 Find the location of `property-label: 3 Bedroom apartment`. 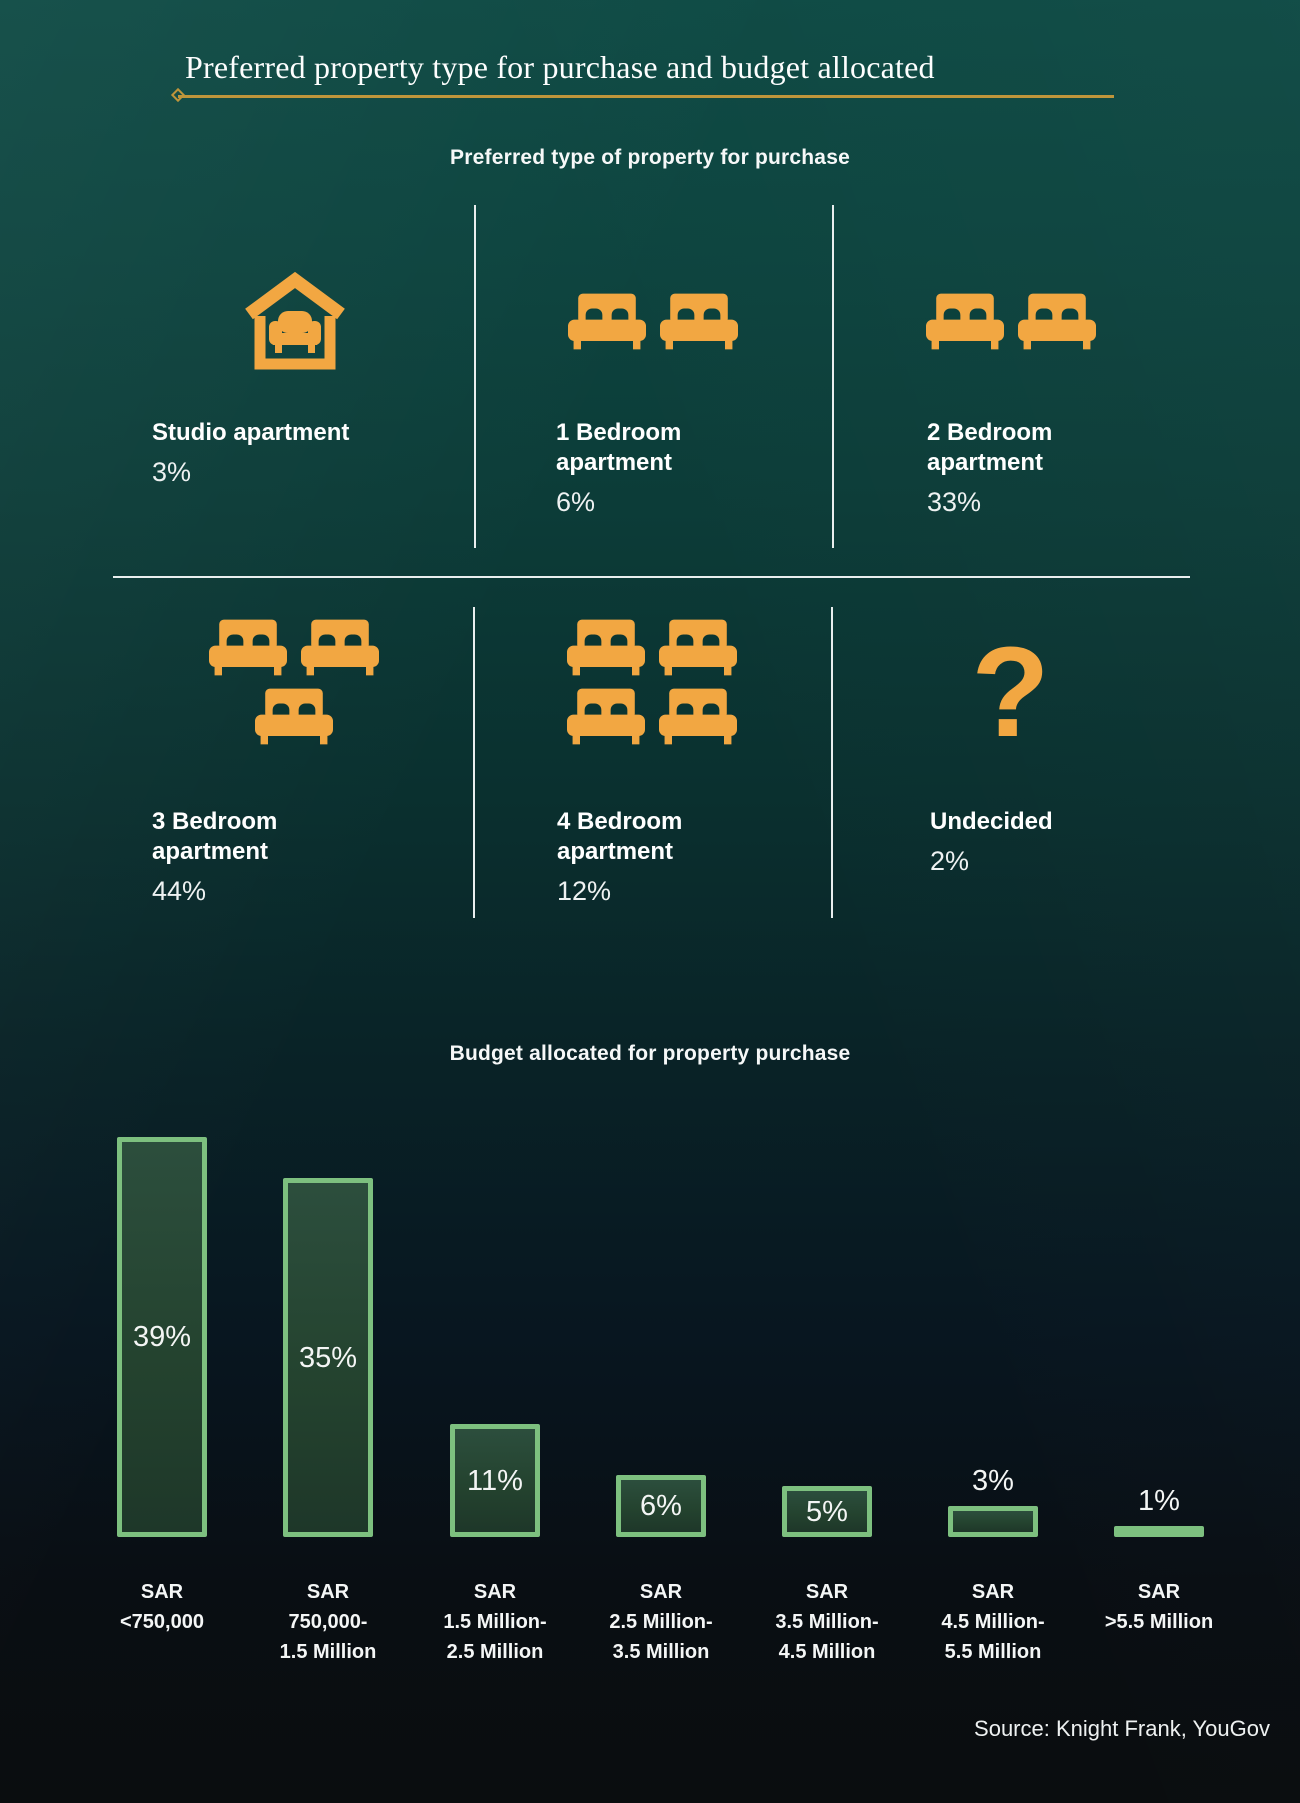

property-label: 3 Bedroom apartment is located at coordinates (215, 836).